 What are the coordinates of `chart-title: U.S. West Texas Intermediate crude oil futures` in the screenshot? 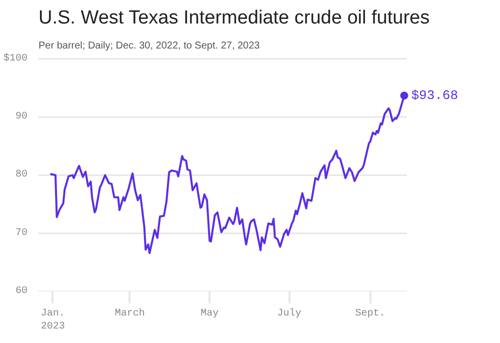 It's located at (234, 18).